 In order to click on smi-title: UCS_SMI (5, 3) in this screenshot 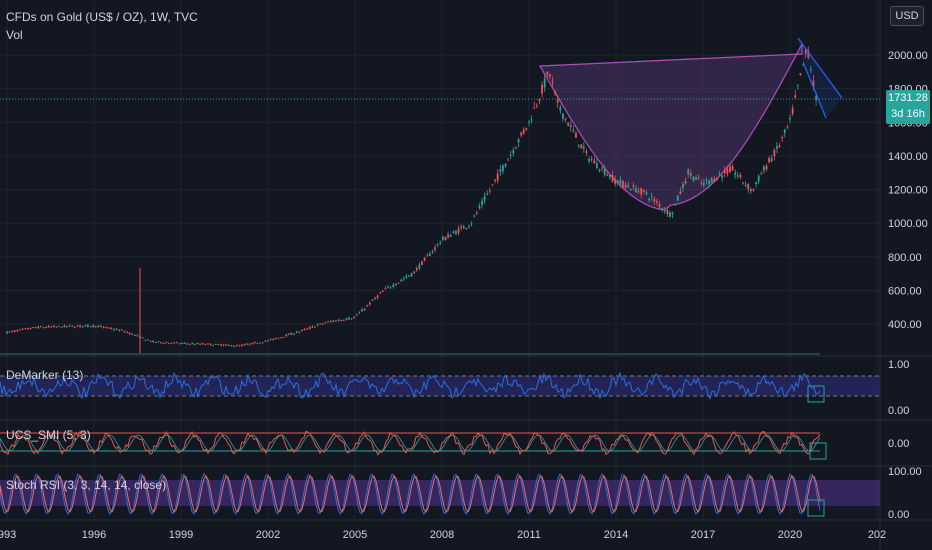, I will do `click(48, 435)`.